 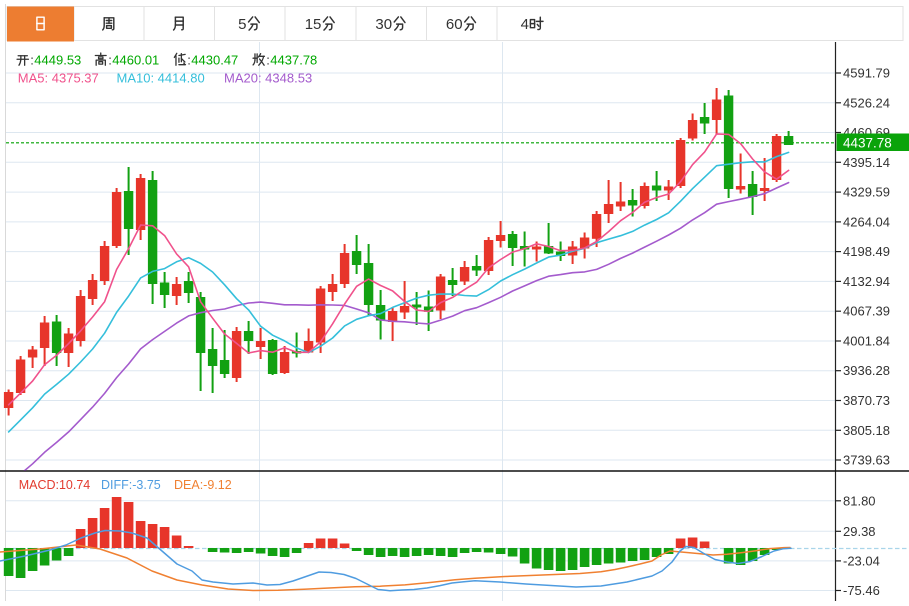 I want to click on svg-text: 4132.94, so click(x=866, y=281).